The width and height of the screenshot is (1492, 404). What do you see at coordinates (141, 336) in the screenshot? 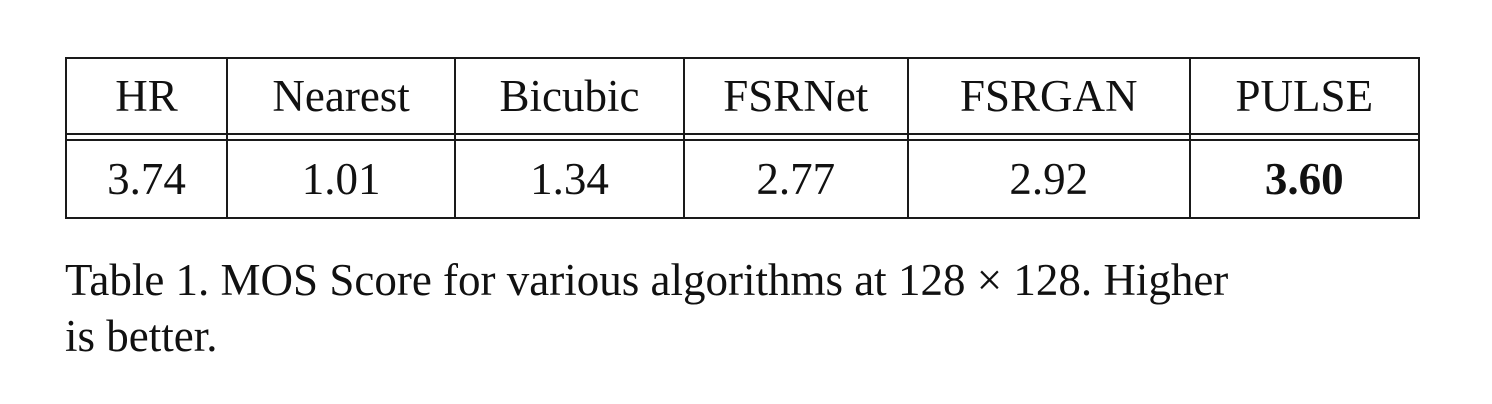
I see `caption-line-2: is better.` at bounding box center [141, 336].